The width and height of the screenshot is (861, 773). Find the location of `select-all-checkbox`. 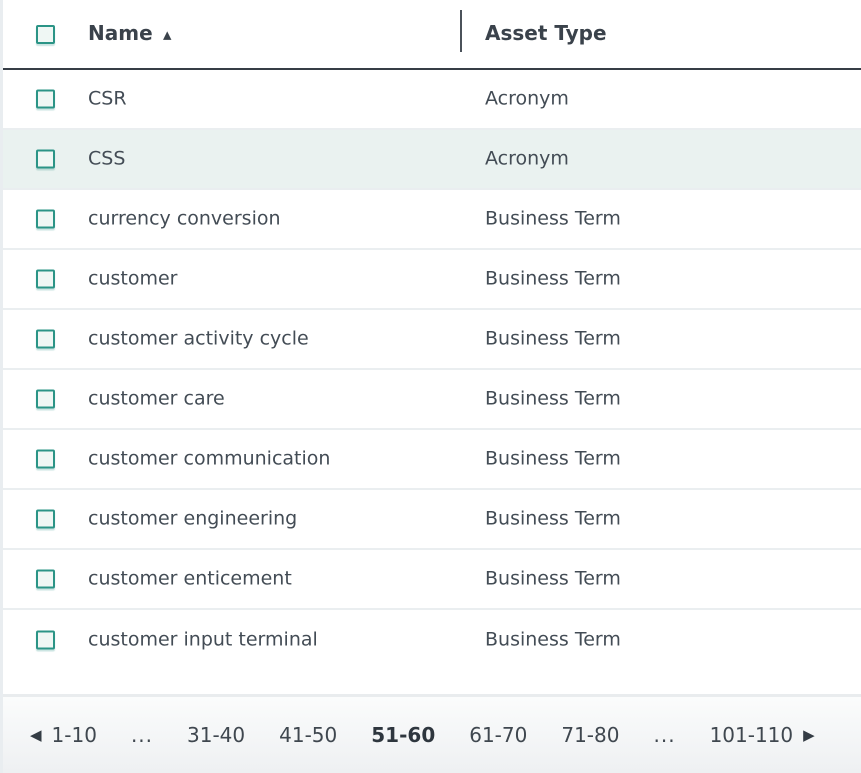

select-all-checkbox is located at coordinates (45, 34).